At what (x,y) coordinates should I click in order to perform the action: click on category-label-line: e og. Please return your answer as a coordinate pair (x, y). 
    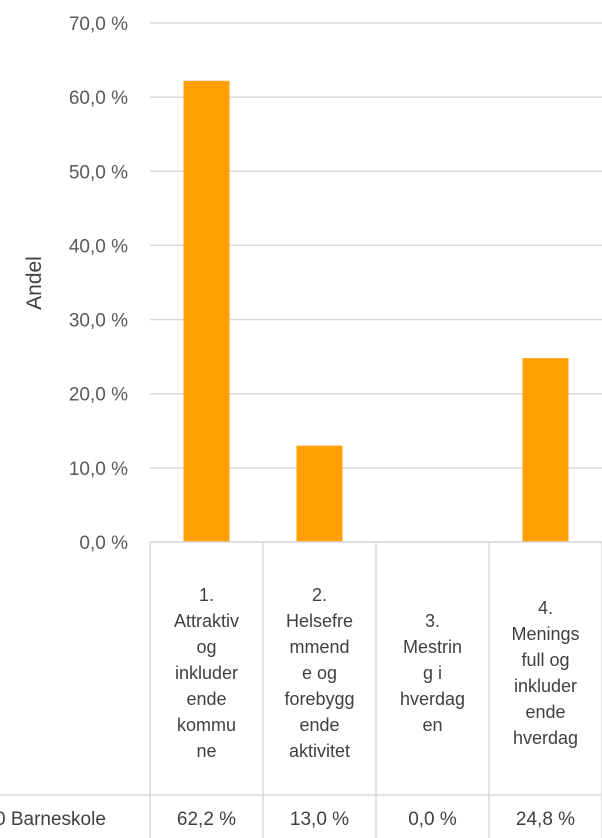
    Looking at the image, I should click on (319, 672).